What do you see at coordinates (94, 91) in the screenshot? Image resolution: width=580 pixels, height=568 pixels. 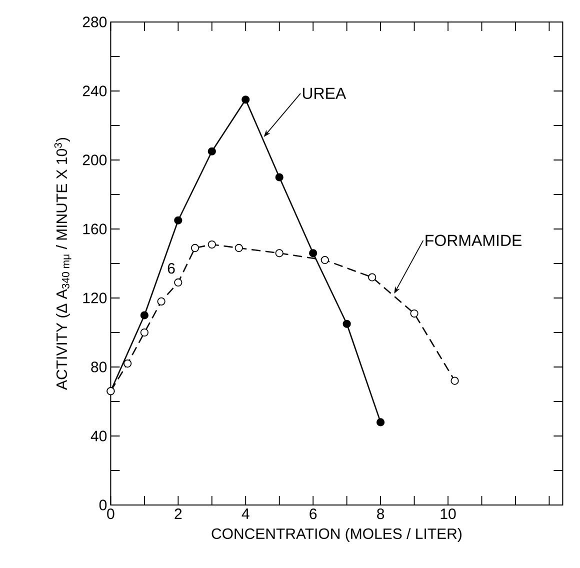 I see `y-tick-label: 240` at bounding box center [94, 91].